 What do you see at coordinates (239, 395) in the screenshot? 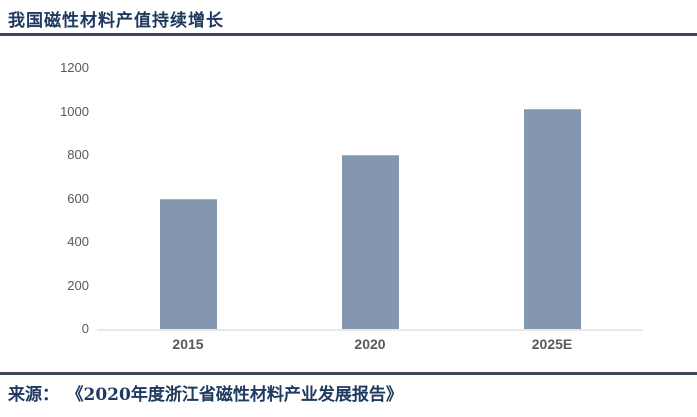
I see `source-text: 《2020年度浙江省磁性材料产业发展报告》` at bounding box center [239, 395].